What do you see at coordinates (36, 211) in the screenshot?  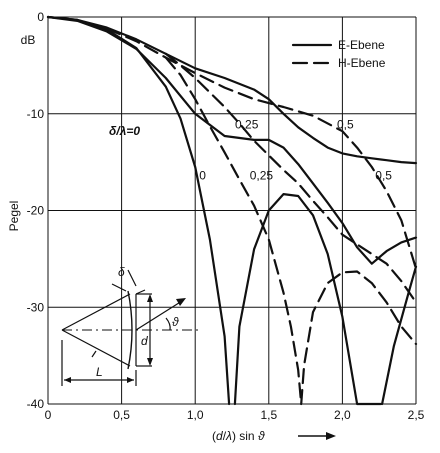 I see `y-tick-label: -20` at bounding box center [36, 211].